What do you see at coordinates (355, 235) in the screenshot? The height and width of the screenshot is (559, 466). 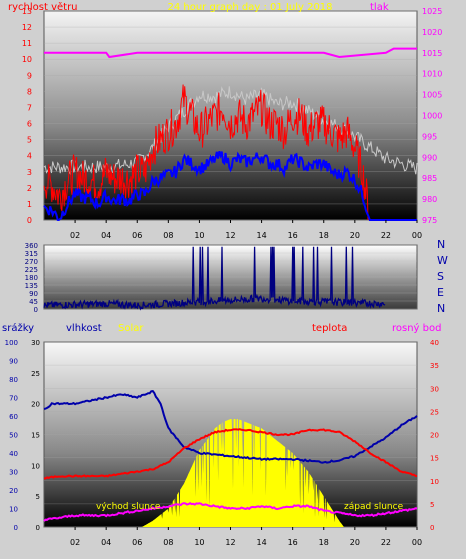 I see `x-tick-label-top: 20` at bounding box center [355, 235].